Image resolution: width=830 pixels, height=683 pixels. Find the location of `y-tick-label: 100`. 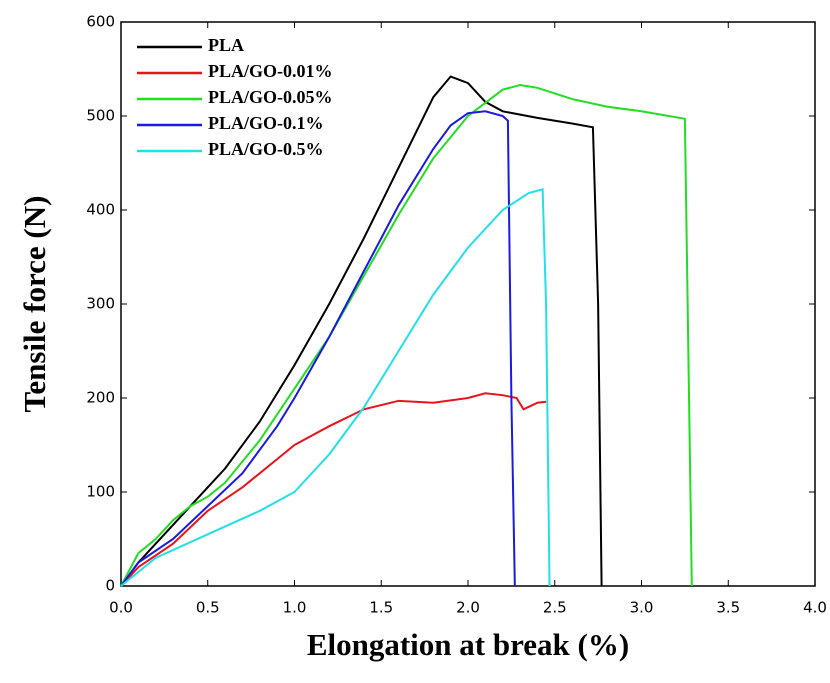

y-tick-label: 100 is located at coordinates (100, 492).